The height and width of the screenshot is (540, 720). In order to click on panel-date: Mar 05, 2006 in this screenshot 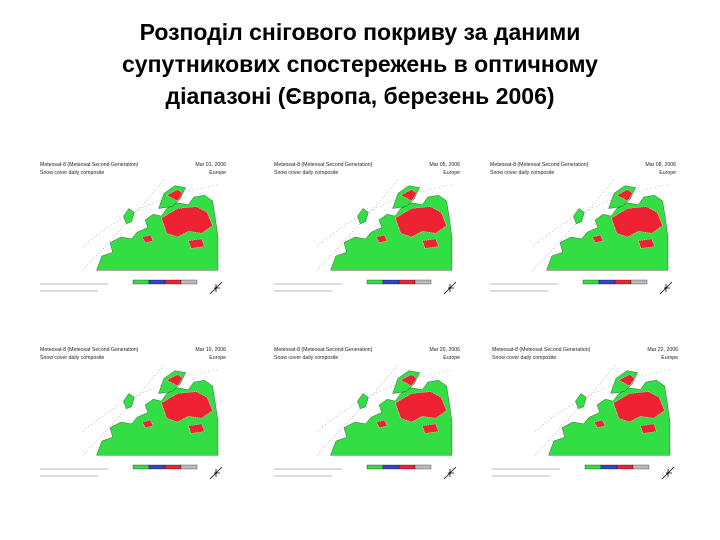, I will do `click(444, 165)`.